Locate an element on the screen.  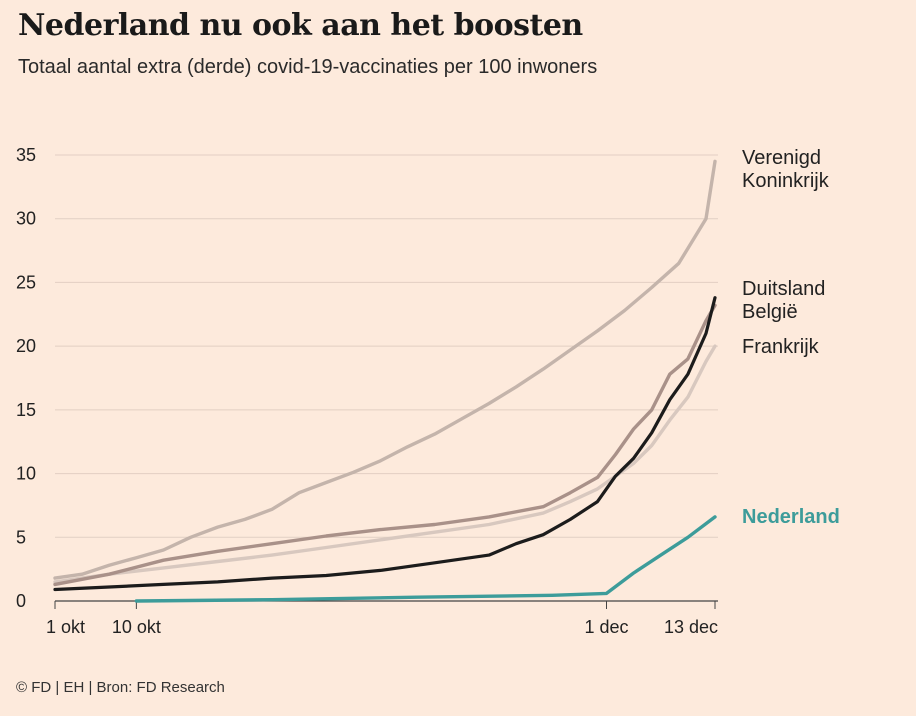
source-credit: © FD | EH | Bron: FD Research is located at coordinates (120, 687).